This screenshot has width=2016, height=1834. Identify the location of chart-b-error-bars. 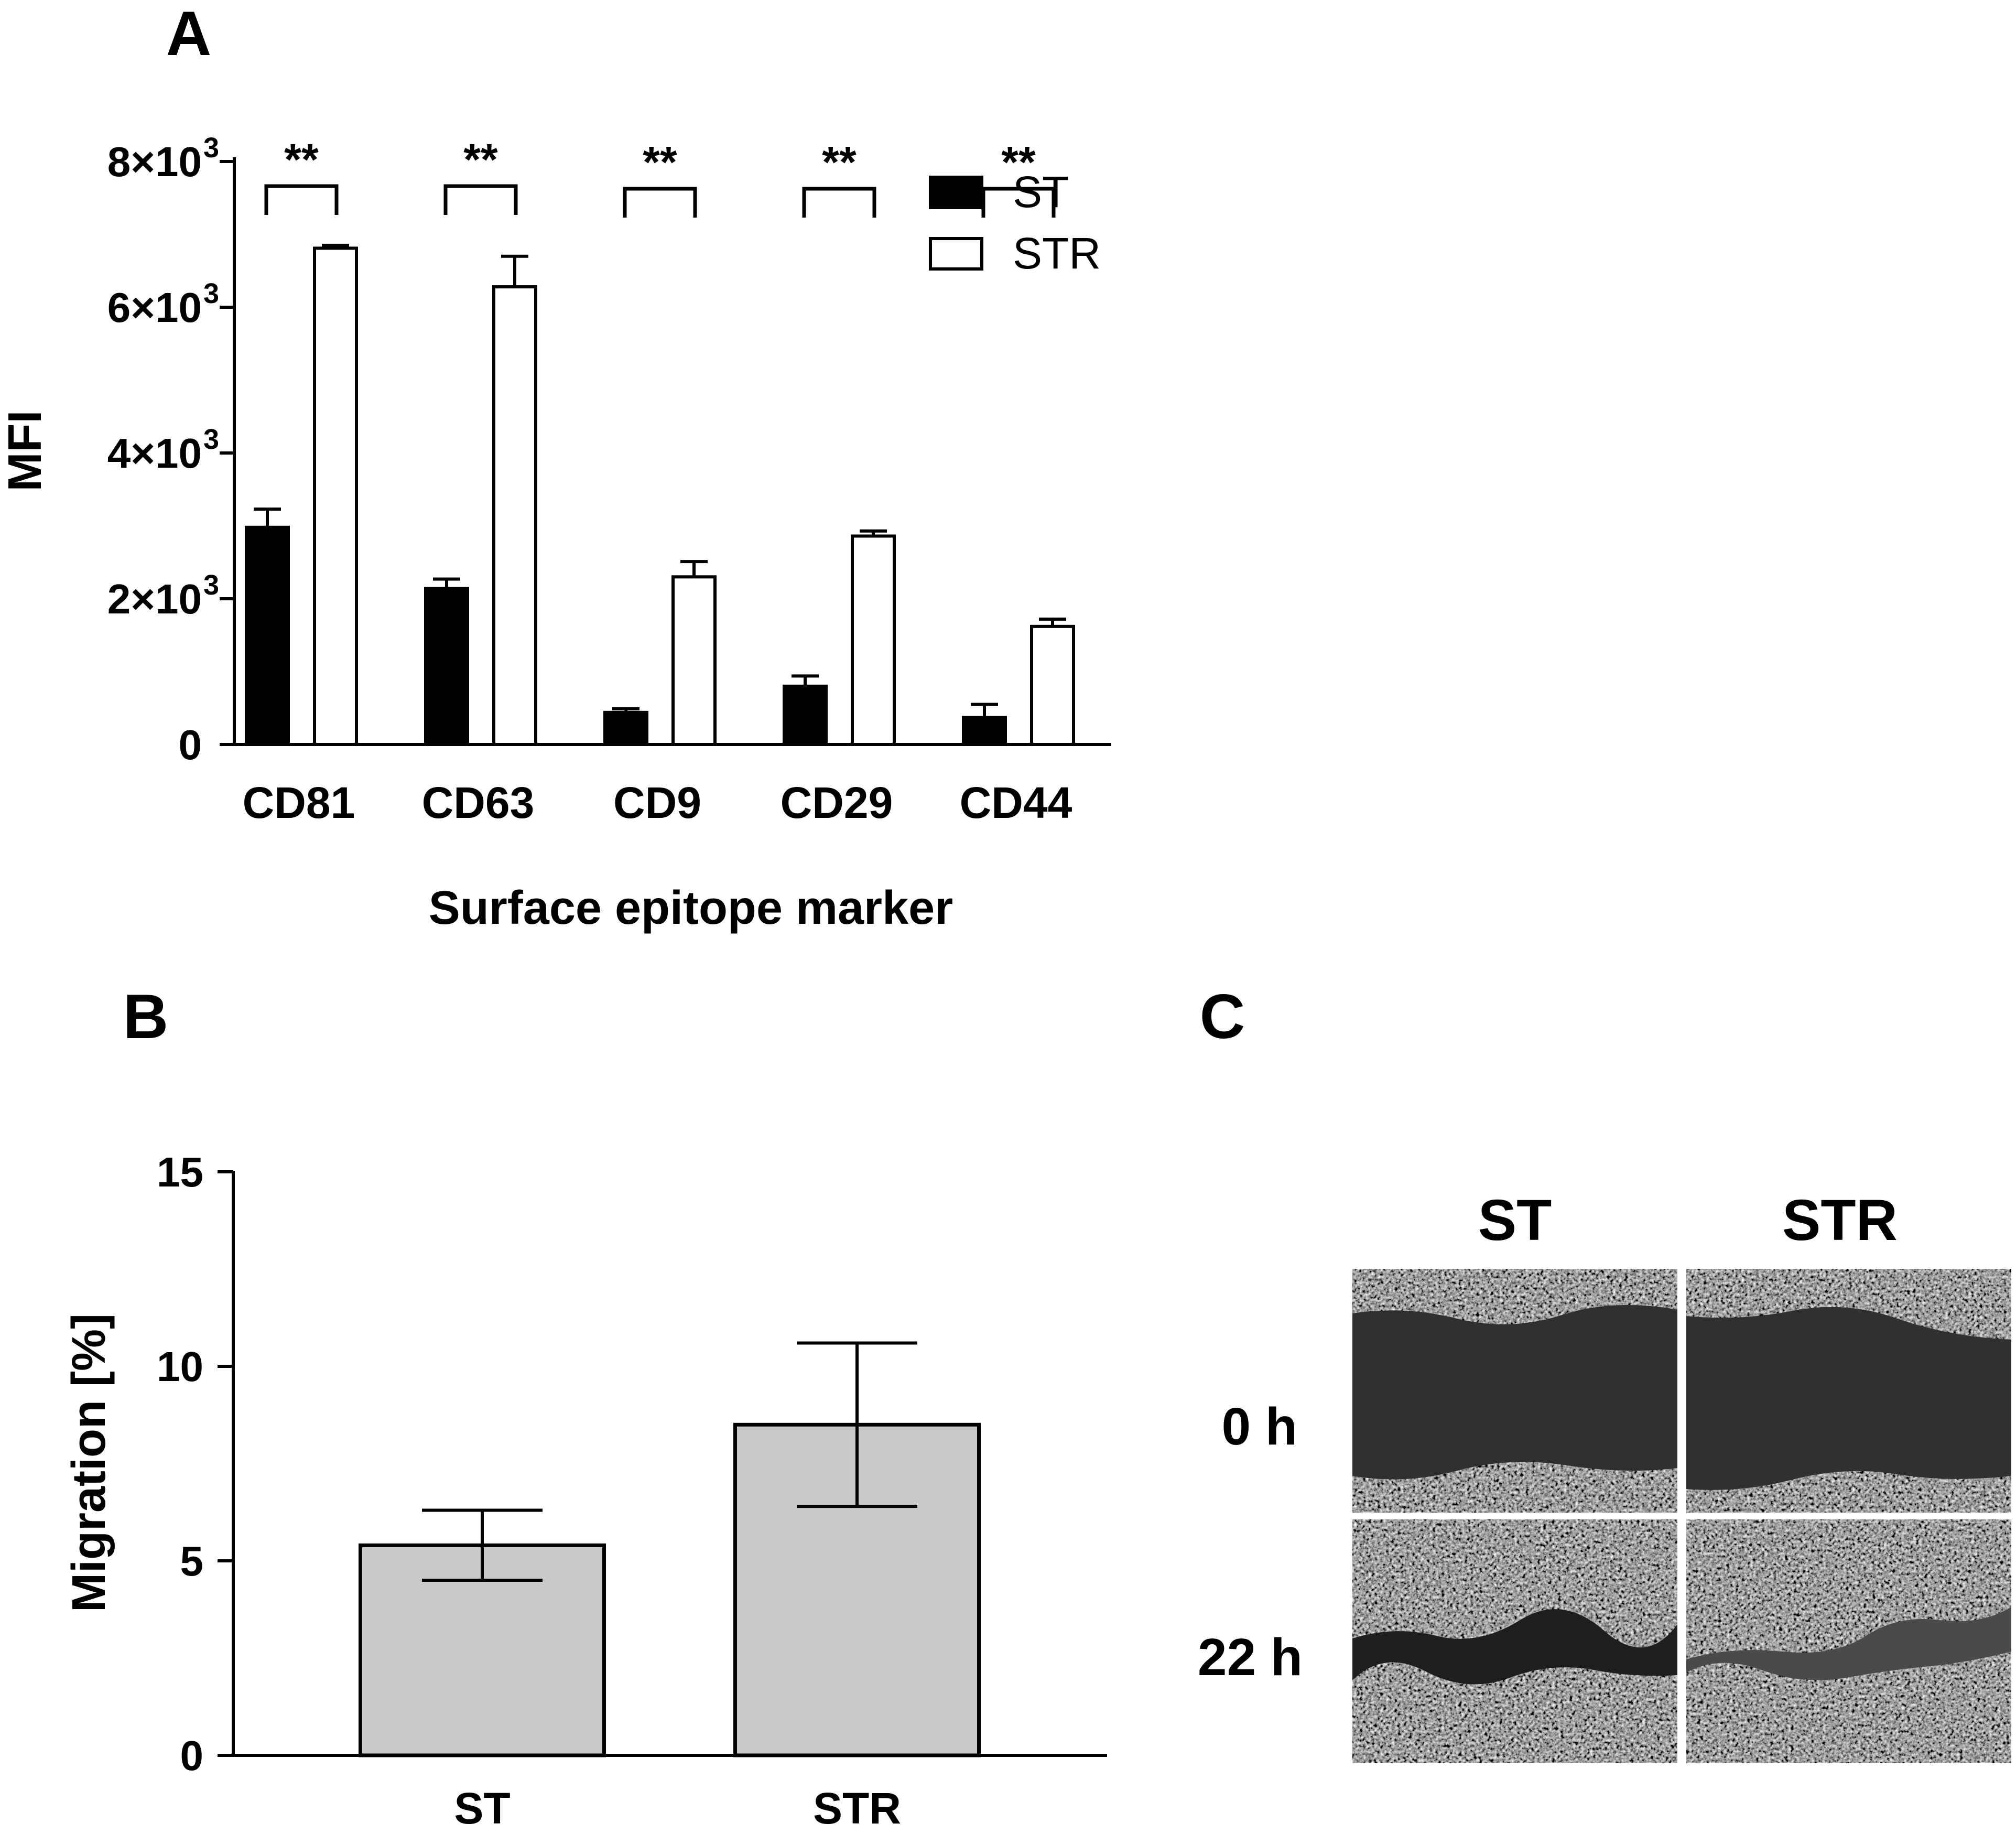
(669, 1462).